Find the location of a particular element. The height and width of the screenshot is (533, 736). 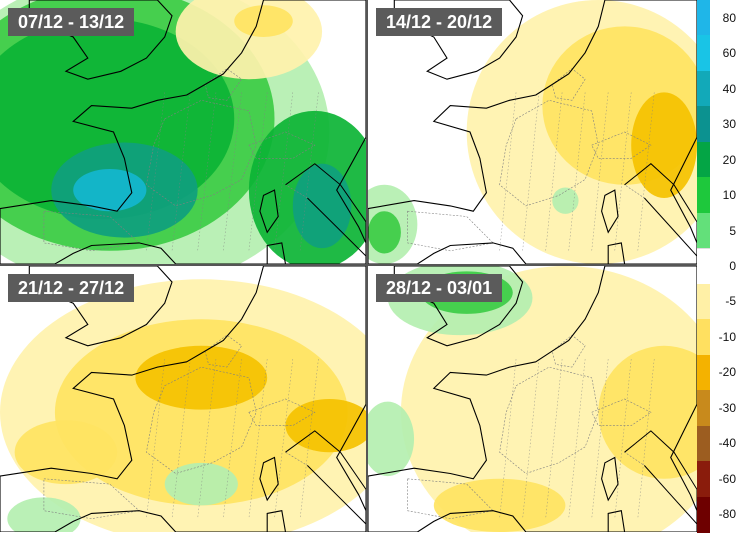

legend-tick-label: 10 is located at coordinates (729, 195).